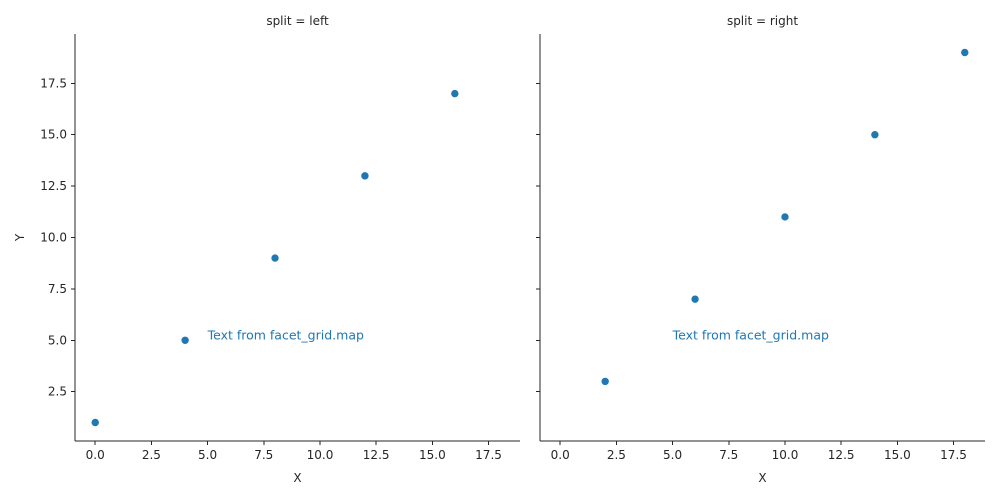  I want to click on annotation-text-right: Text from facet_grid.map, so click(750, 334).